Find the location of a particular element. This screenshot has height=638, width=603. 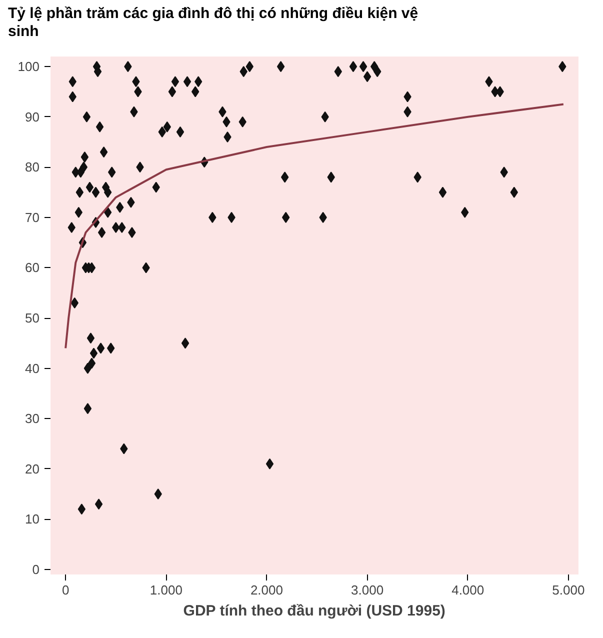

y-tick-label: 30 is located at coordinates (32, 418).